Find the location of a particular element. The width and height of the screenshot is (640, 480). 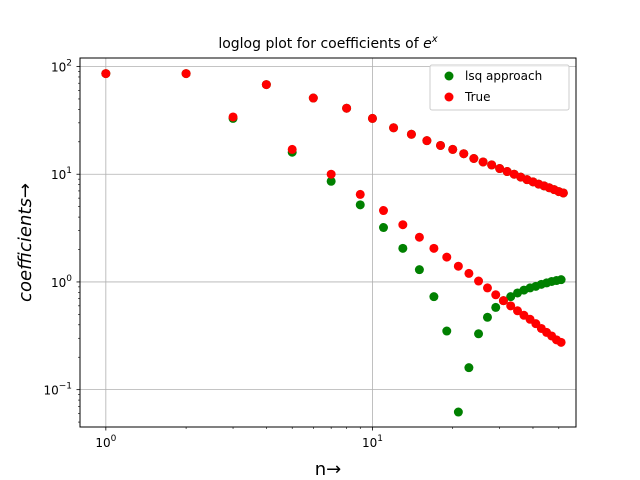

y-tick-label: 10² is located at coordinates (61, 67).